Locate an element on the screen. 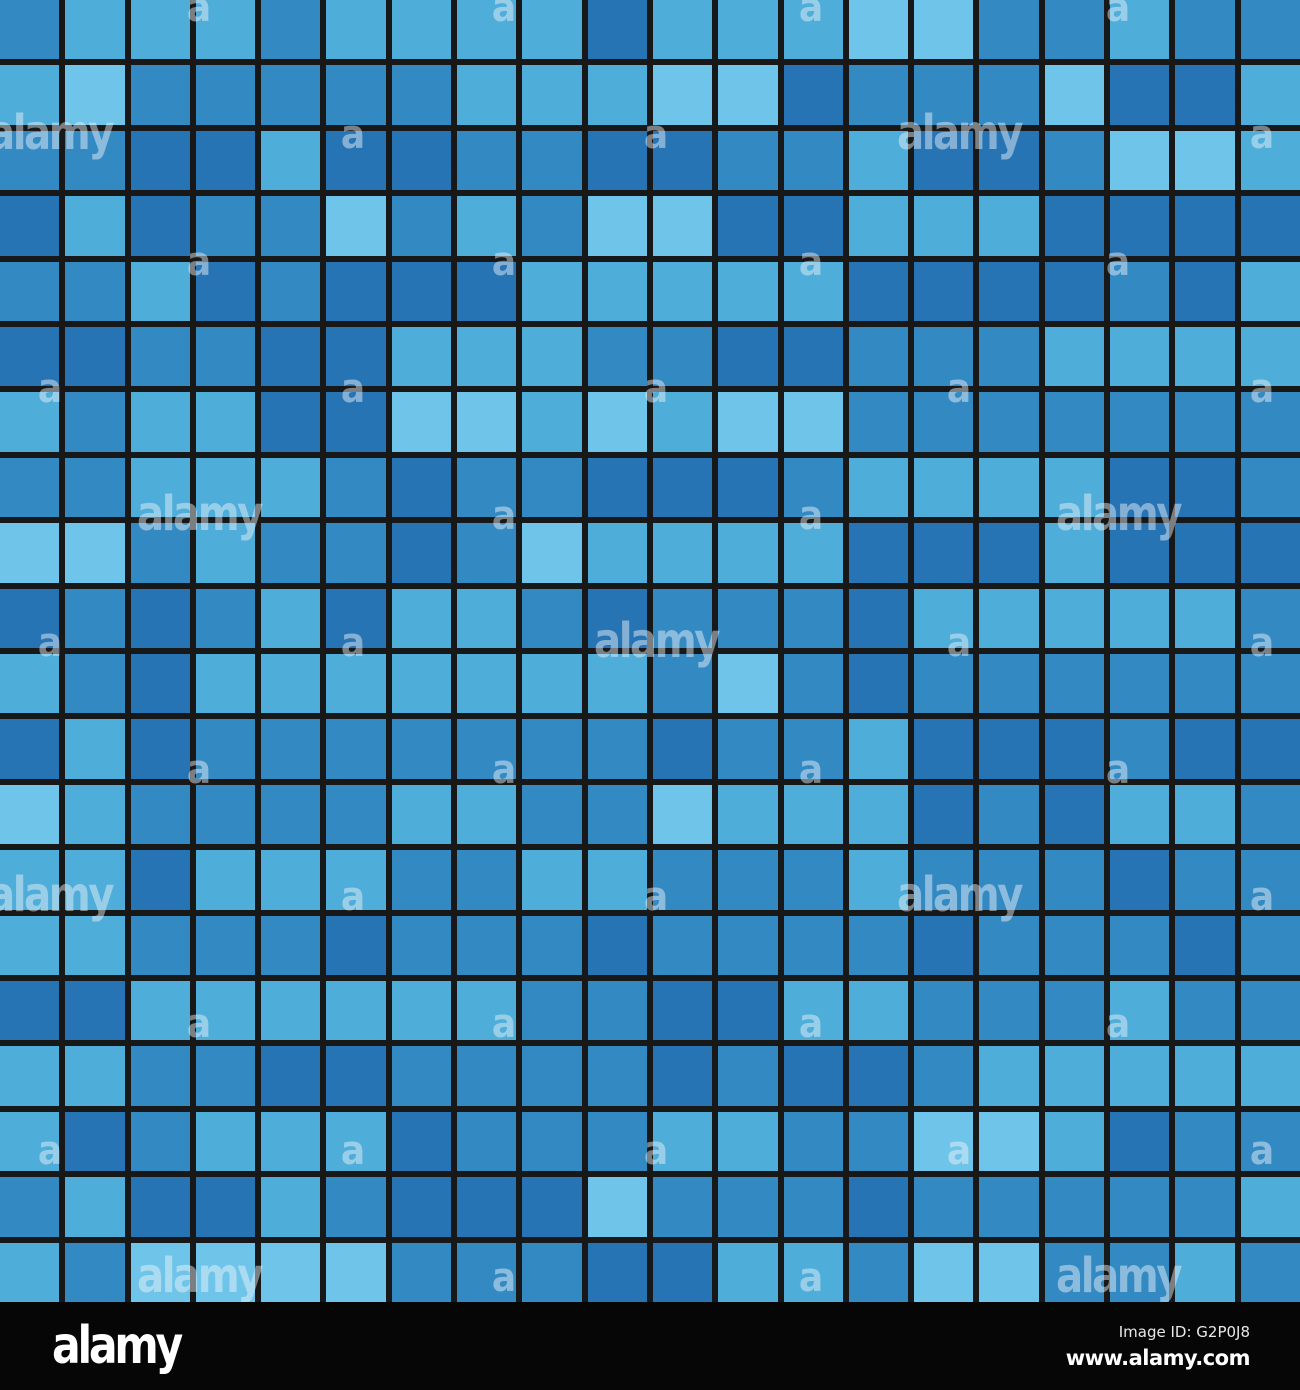 The width and height of the screenshot is (1300, 1390). image-id-label: Image ID: G2P0J8 is located at coordinates (1184, 1331).